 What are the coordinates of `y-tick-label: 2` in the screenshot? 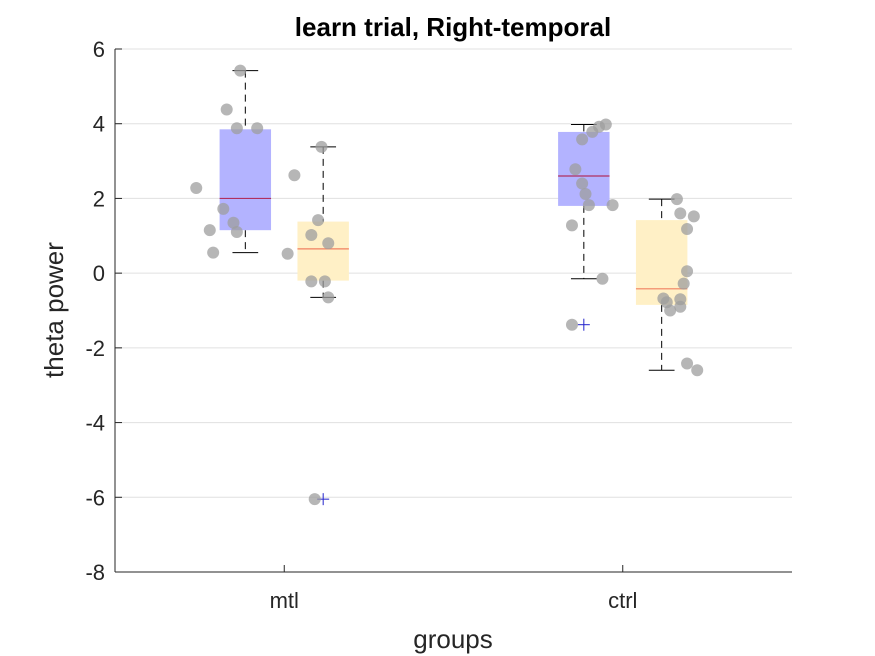 It's located at (99, 198).